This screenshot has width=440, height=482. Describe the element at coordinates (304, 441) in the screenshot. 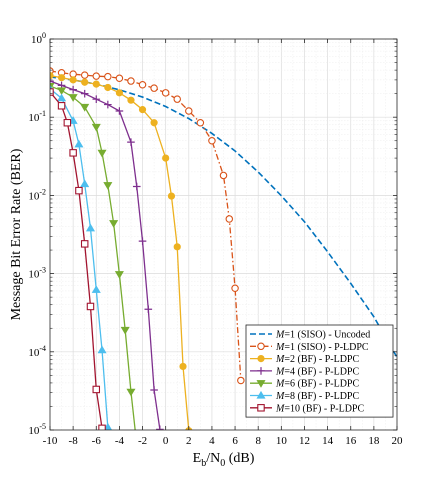

I see `x-tick-label: 12` at that location.